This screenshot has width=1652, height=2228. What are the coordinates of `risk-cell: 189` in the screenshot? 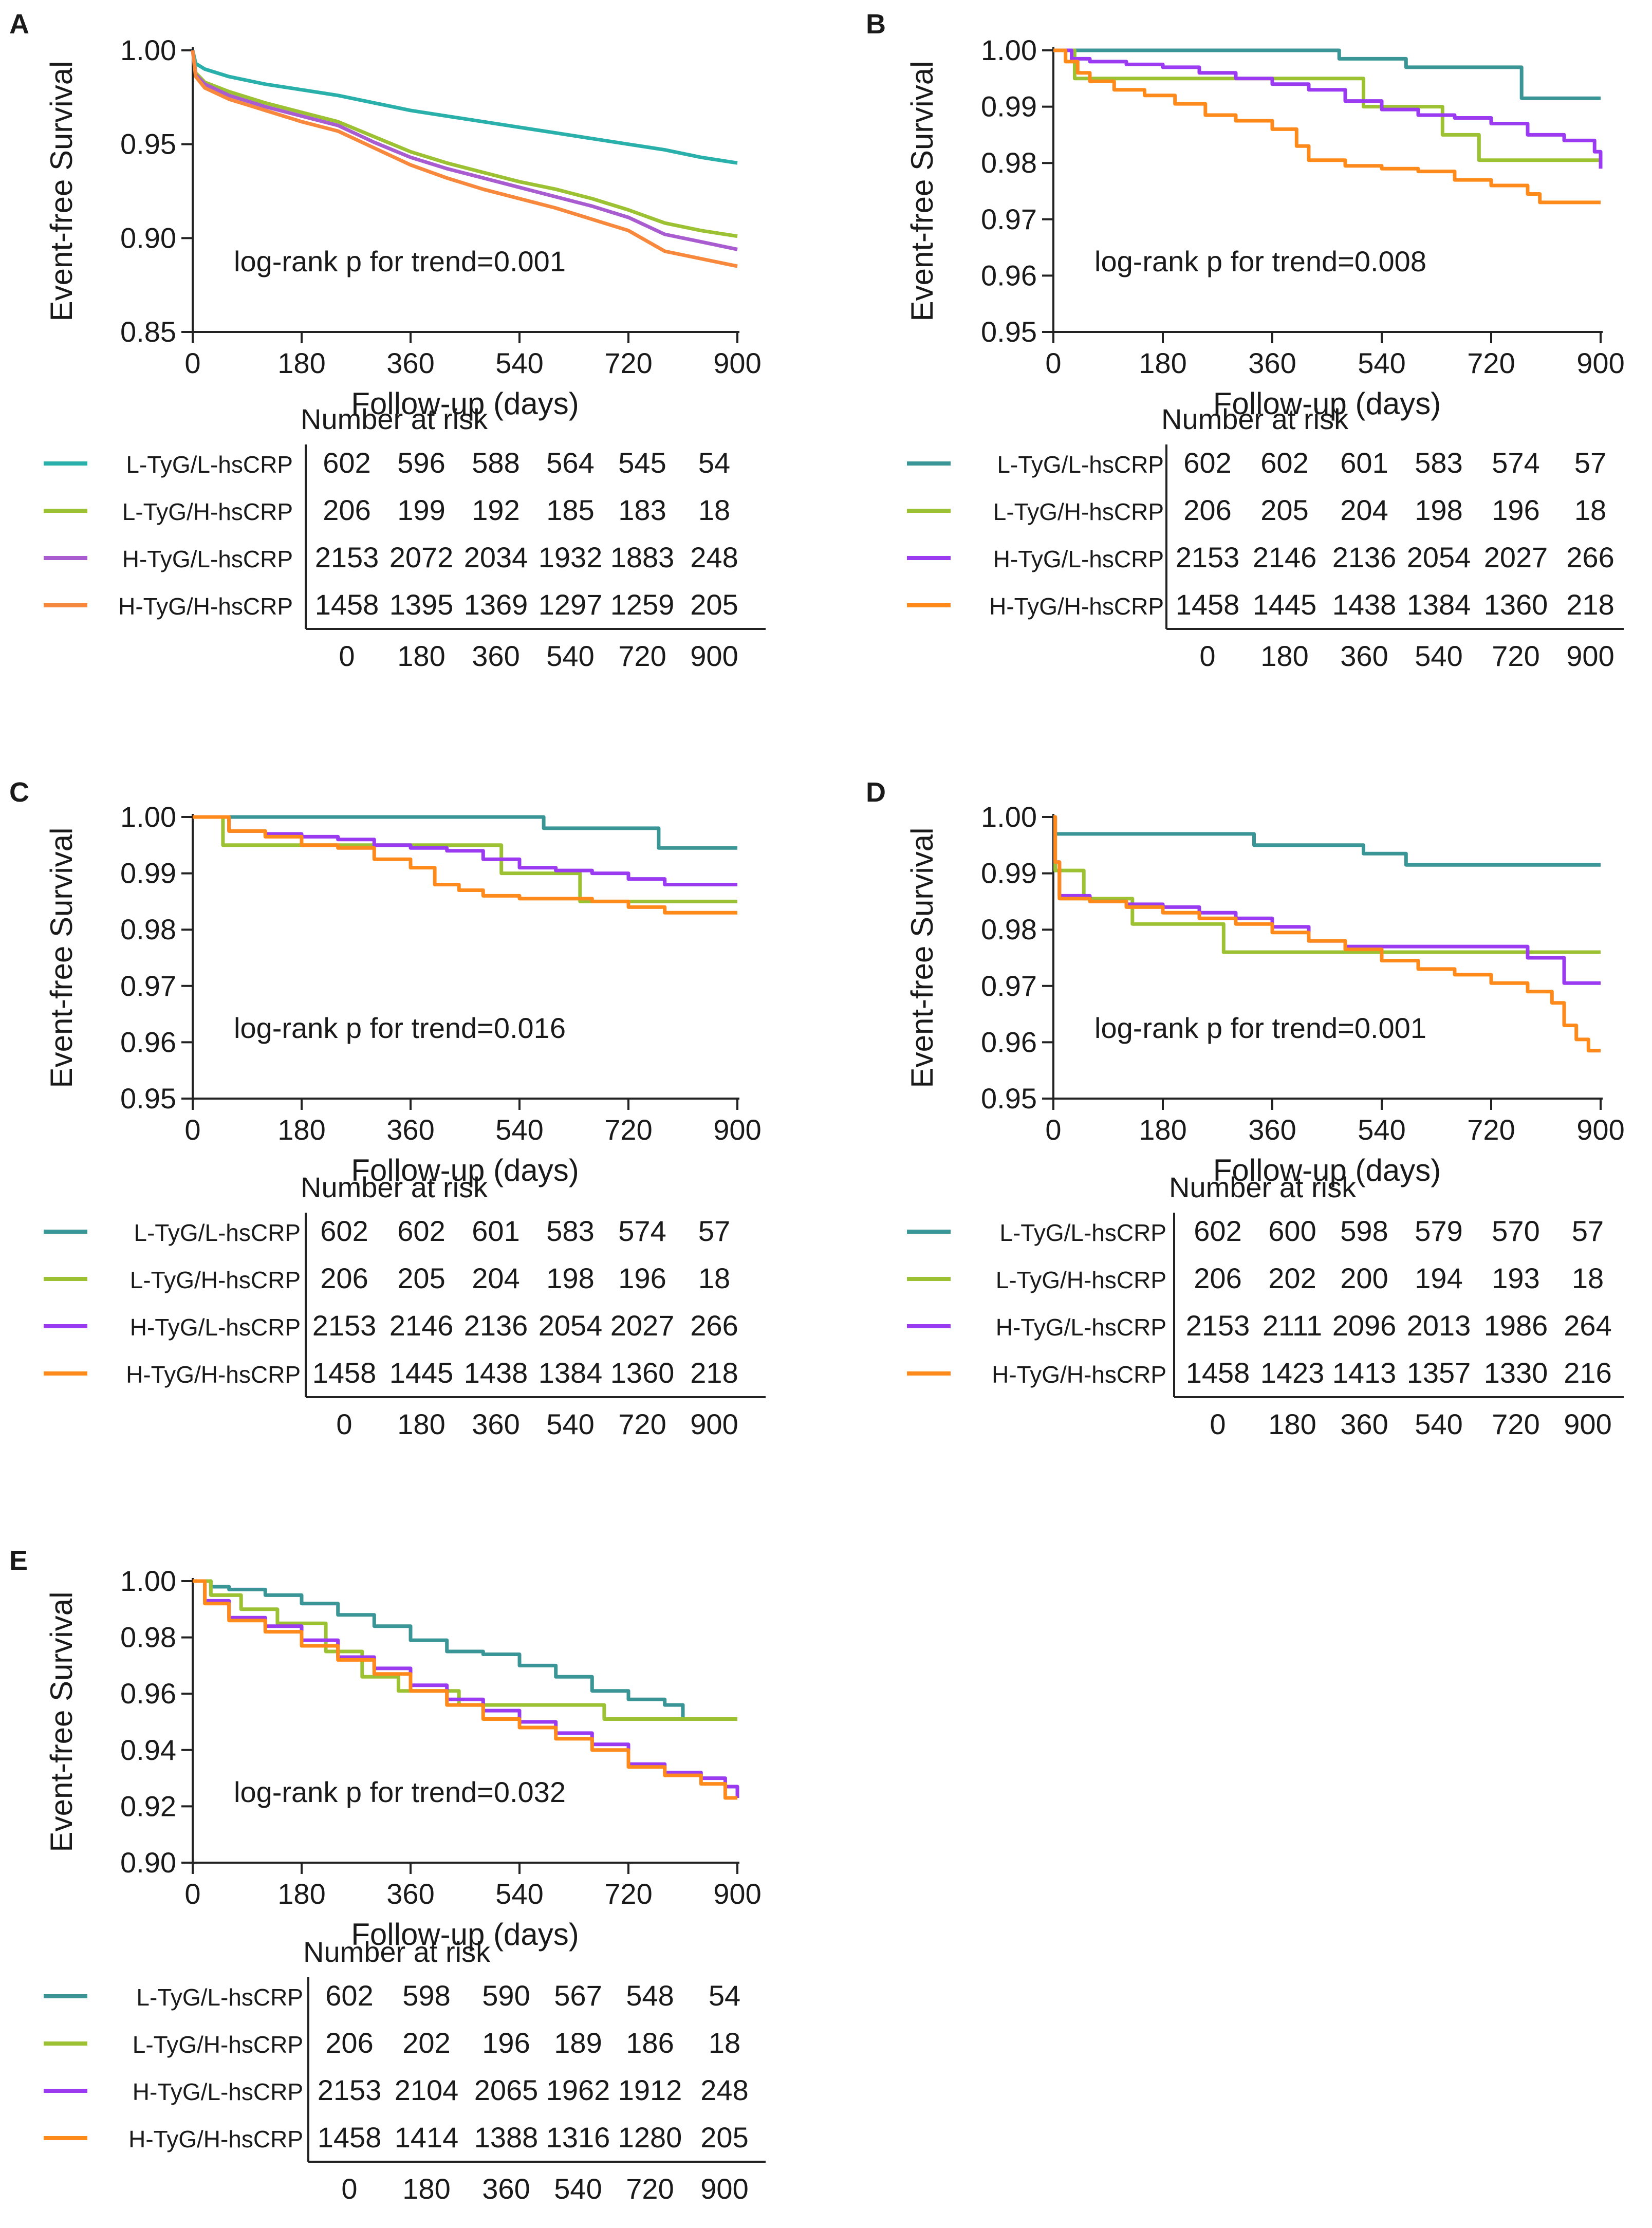 It's located at (578, 2043).